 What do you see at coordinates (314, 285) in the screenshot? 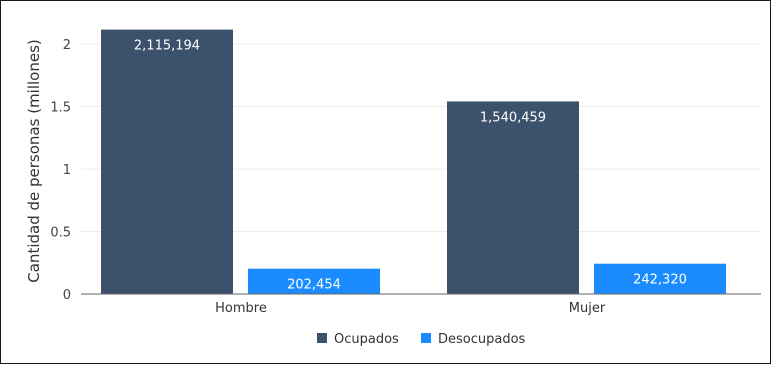
I see `data-label: 202,454` at bounding box center [314, 285].